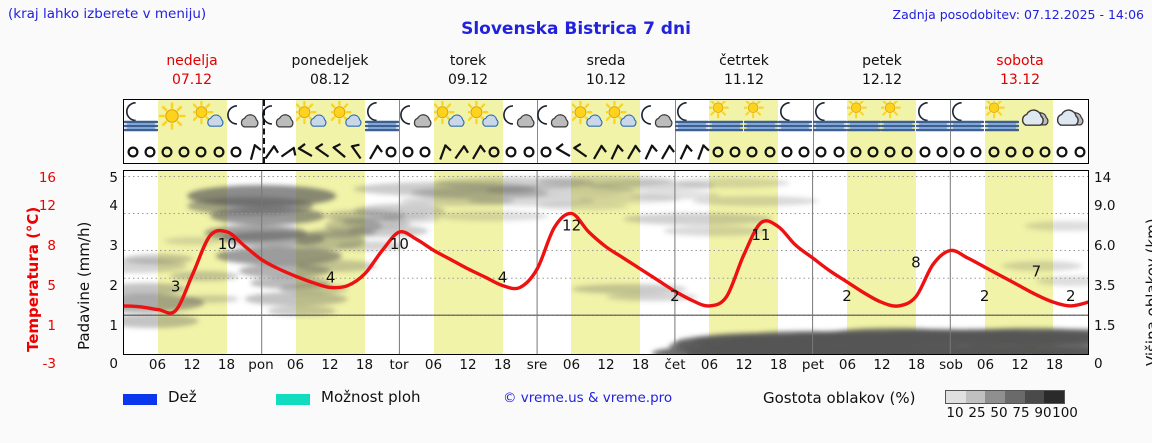  What do you see at coordinates (588, 398) in the screenshot?
I see `copyright-link: © vreme.us & vreme.pro` at bounding box center [588, 398].